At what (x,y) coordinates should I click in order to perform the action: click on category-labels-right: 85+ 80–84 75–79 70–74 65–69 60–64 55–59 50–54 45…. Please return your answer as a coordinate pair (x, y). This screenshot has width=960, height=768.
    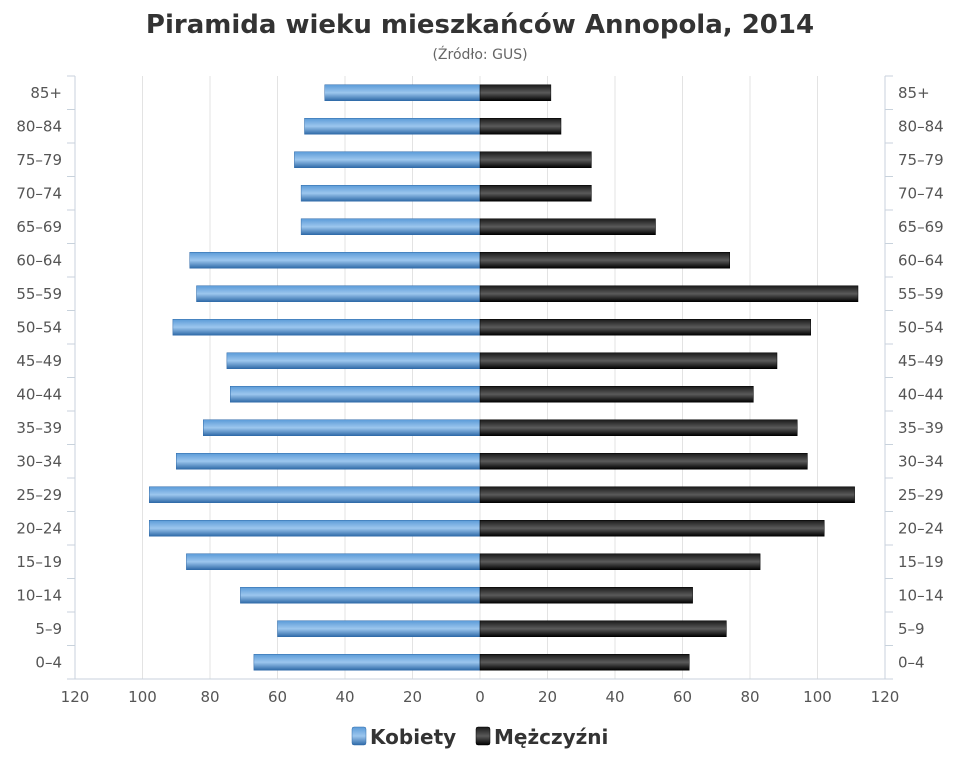
    Looking at the image, I should click on (921, 378).